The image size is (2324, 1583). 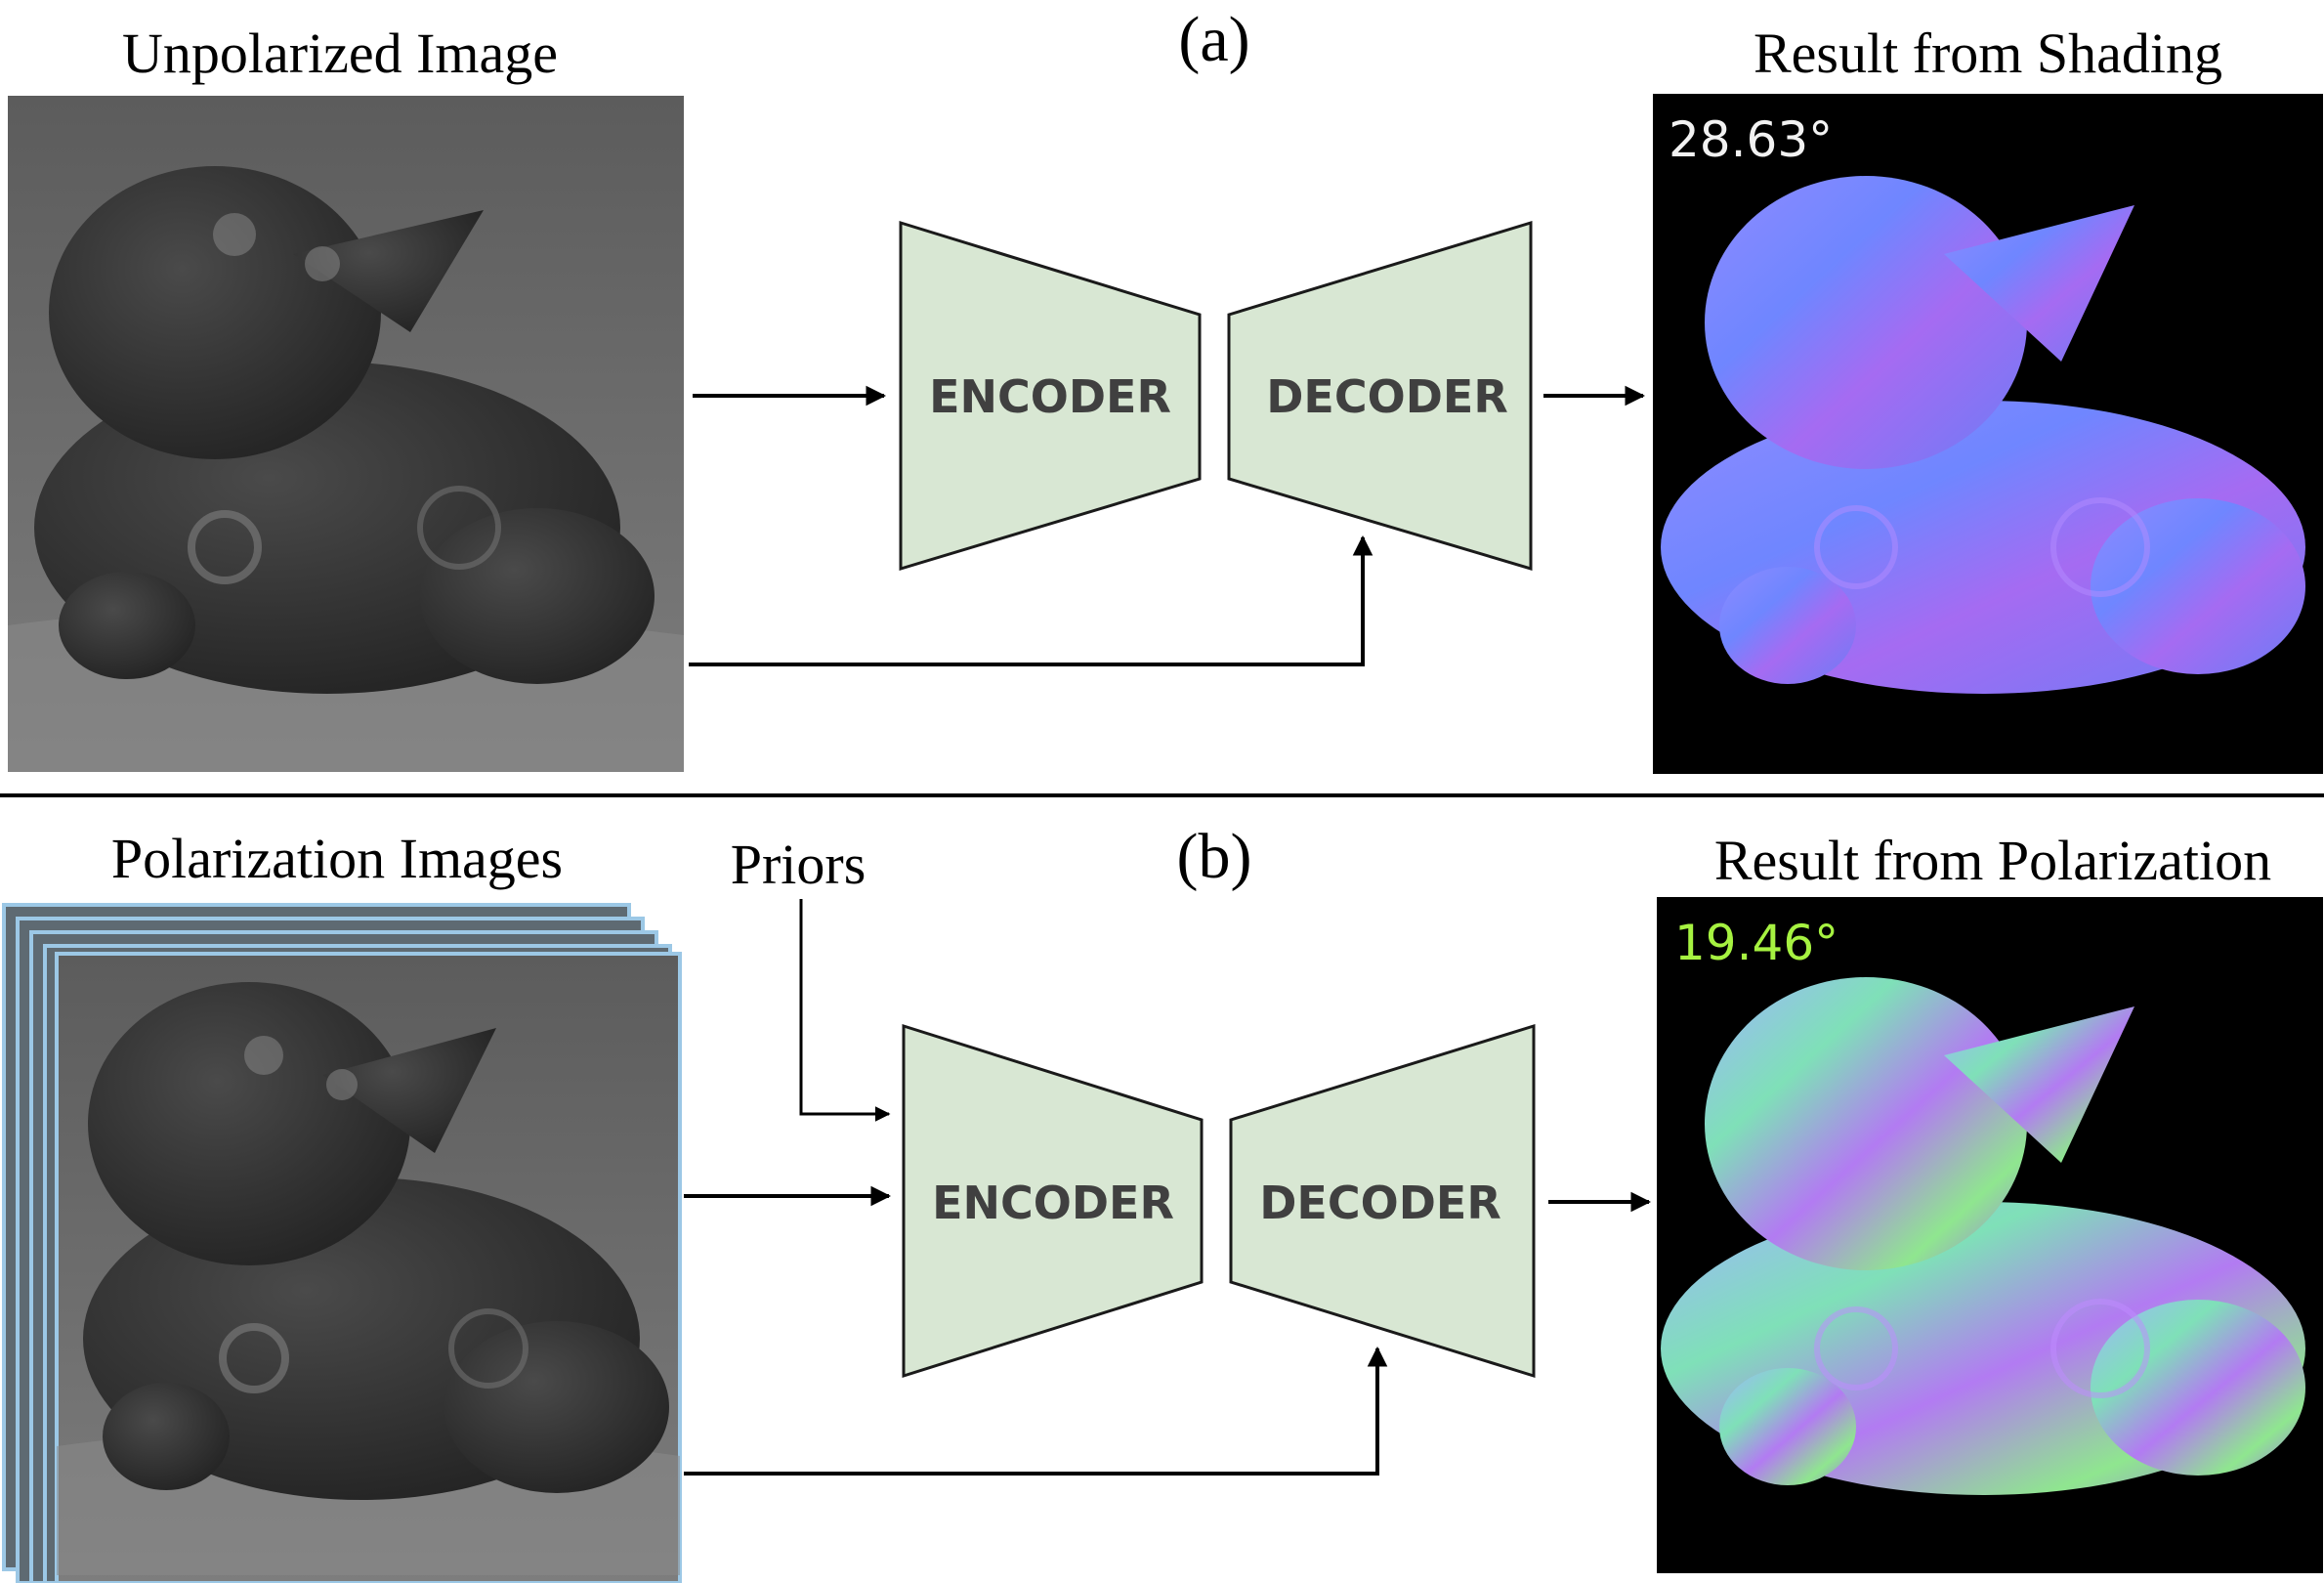 What do you see at coordinates (1219, 1201) in the screenshot?
I see `network-b: ENCODER DECODER` at bounding box center [1219, 1201].